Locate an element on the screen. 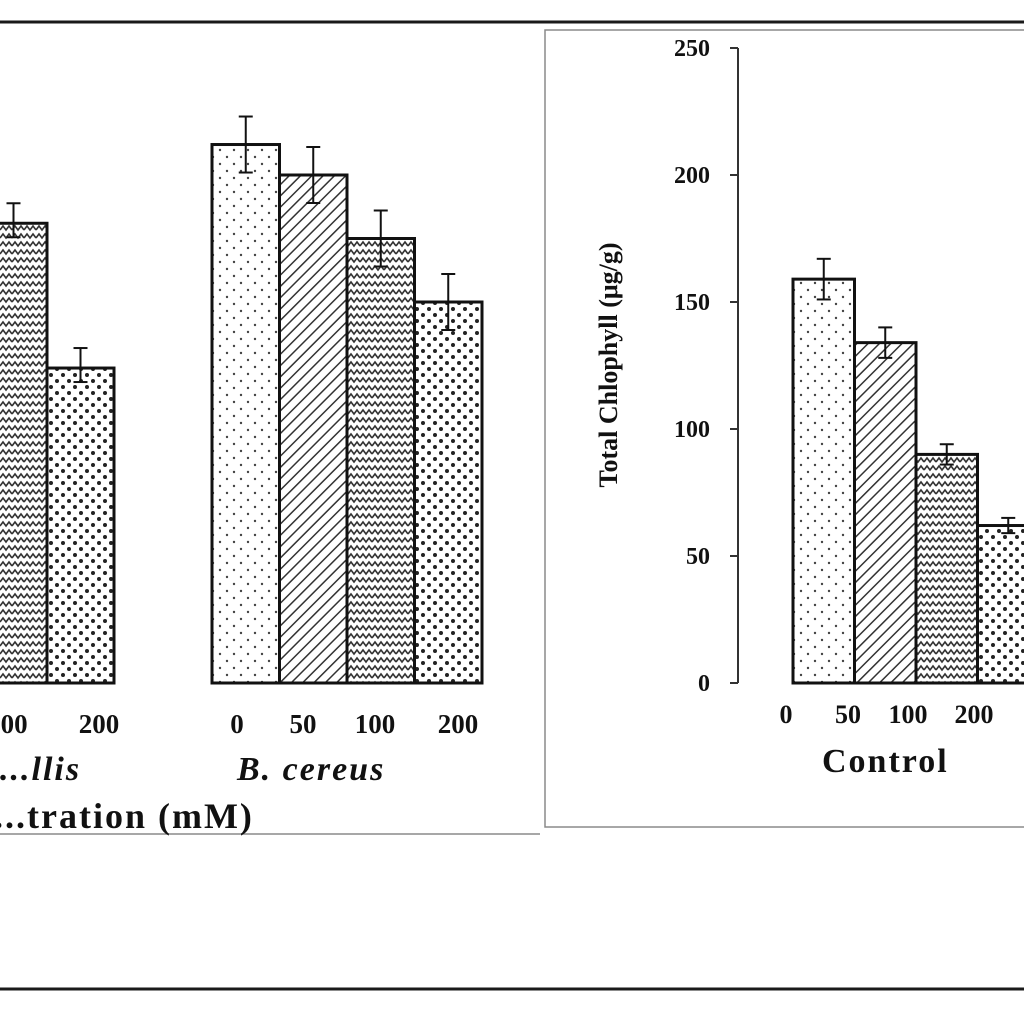 The image size is (1024, 1024). group-label-b-cereus: B. cereus is located at coordinates (310, 769).